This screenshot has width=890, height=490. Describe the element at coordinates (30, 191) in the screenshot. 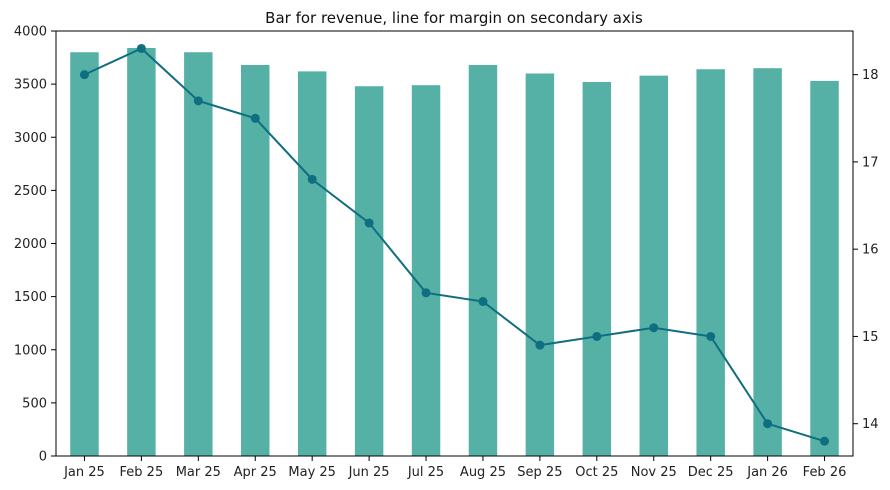

I see `y-tick-label: 2500` at that location.